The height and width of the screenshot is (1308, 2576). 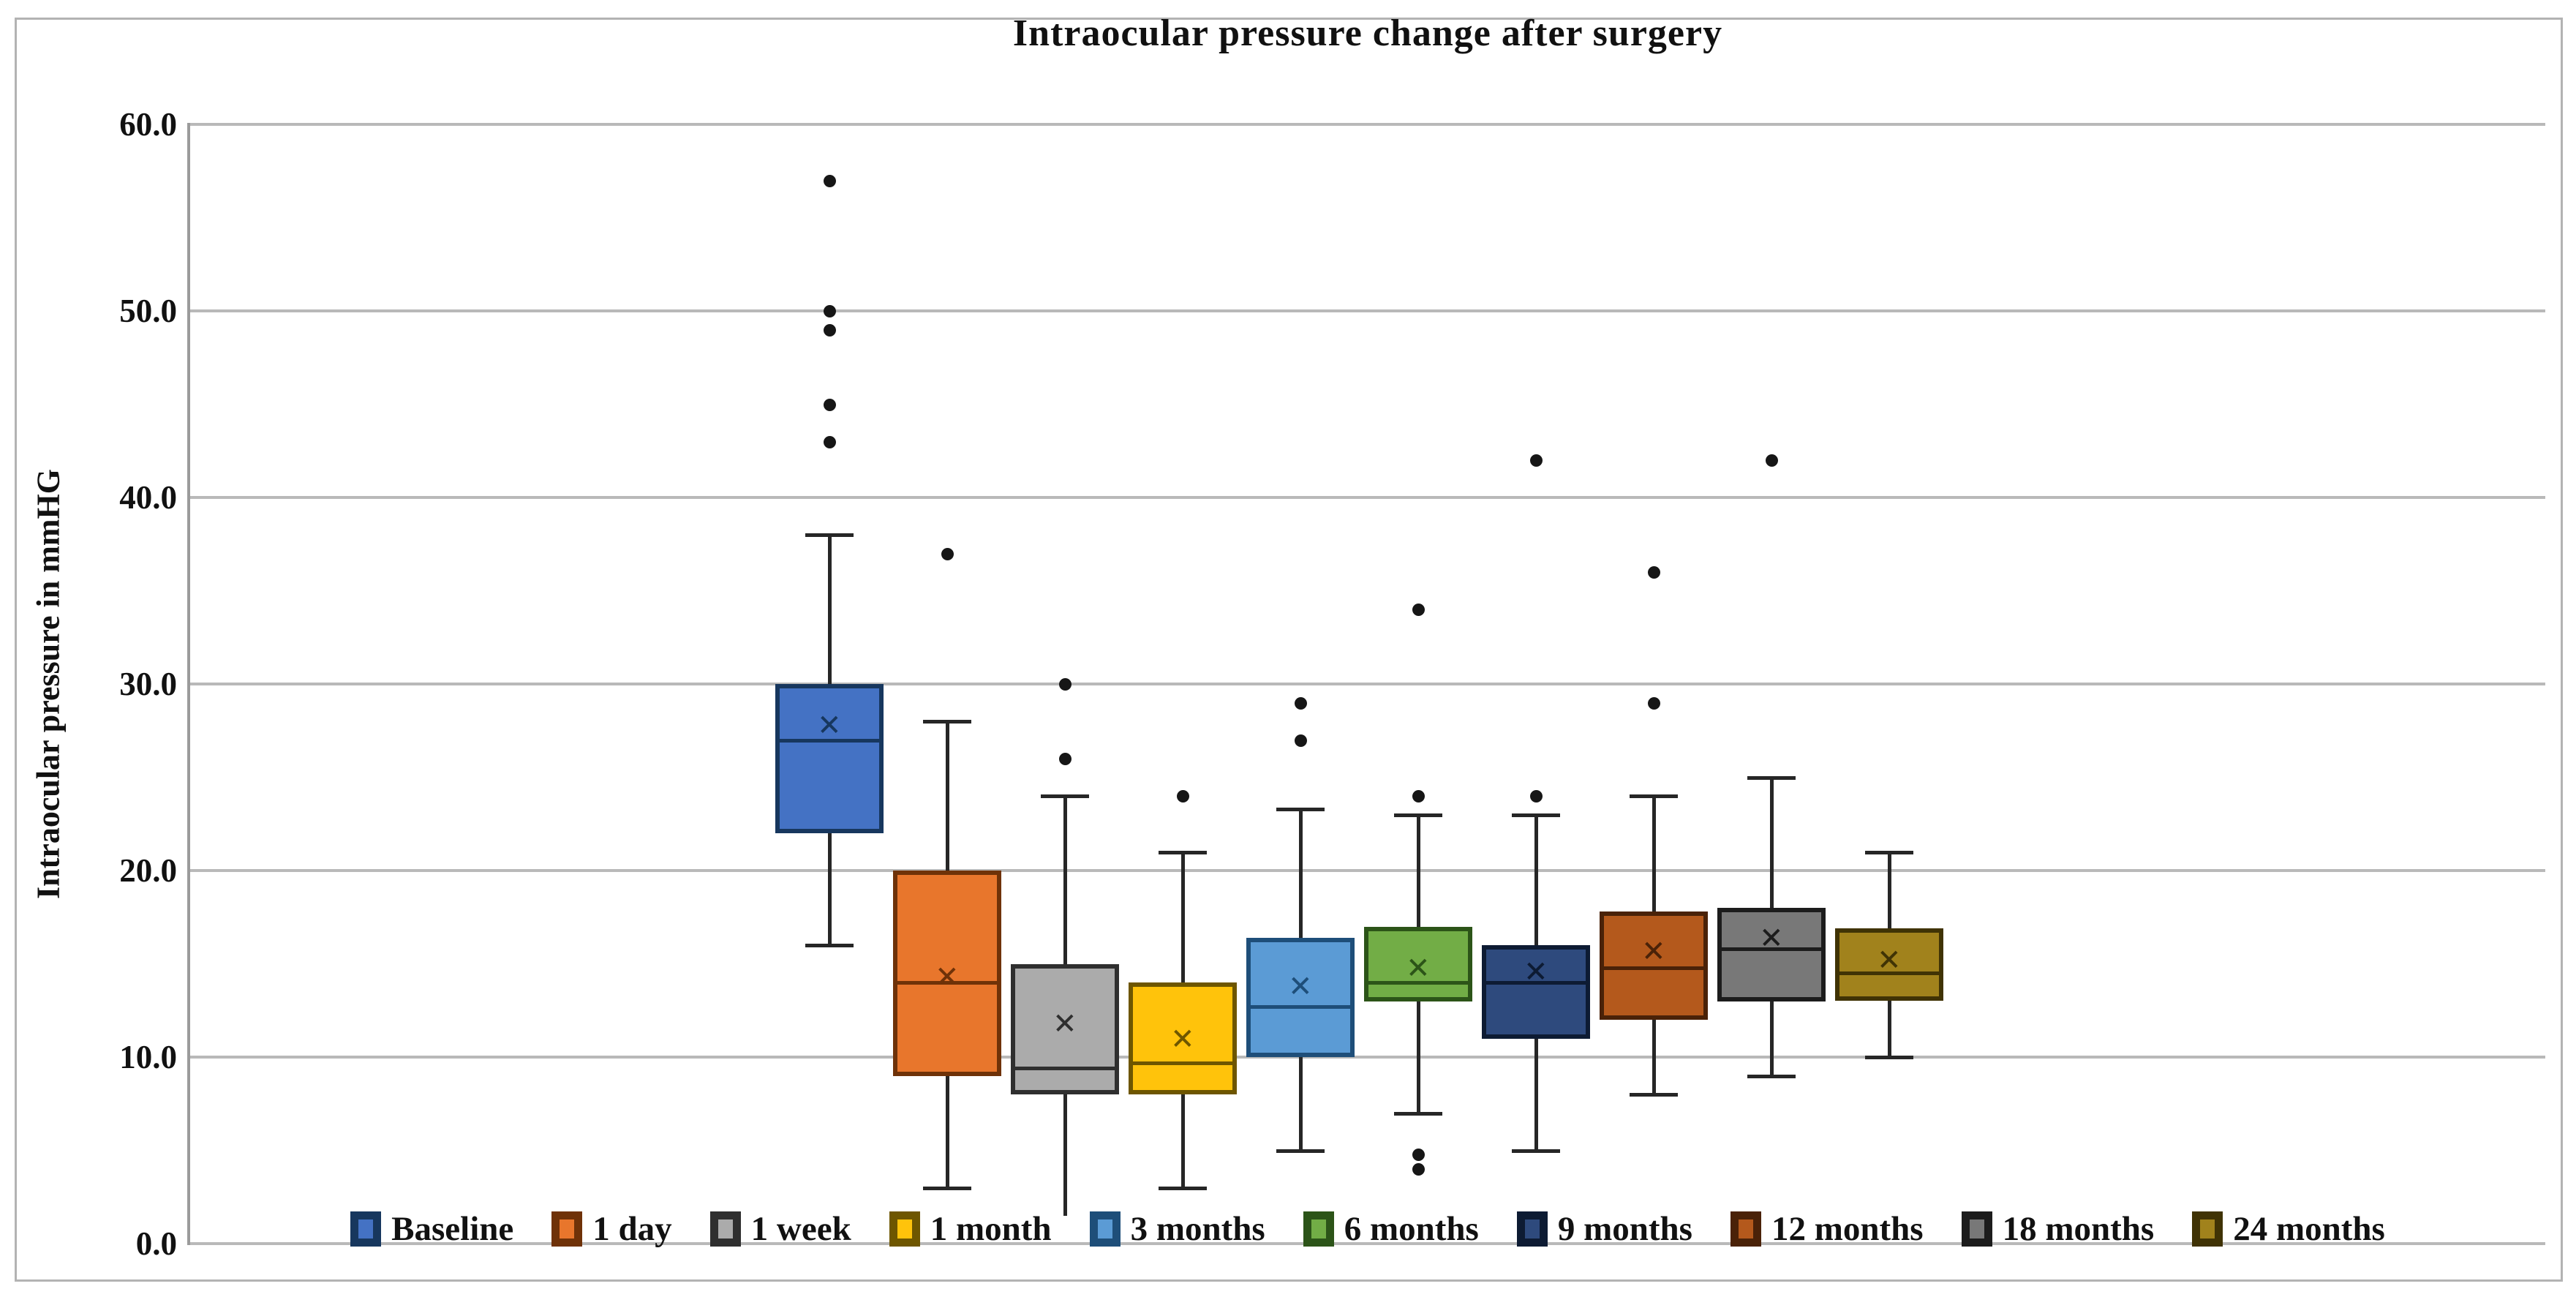 What do you see at coordinates (632, 1229) in the screenshot?
I see `legend-label-1-day: 1 day` at bounding box center [632, 1229].